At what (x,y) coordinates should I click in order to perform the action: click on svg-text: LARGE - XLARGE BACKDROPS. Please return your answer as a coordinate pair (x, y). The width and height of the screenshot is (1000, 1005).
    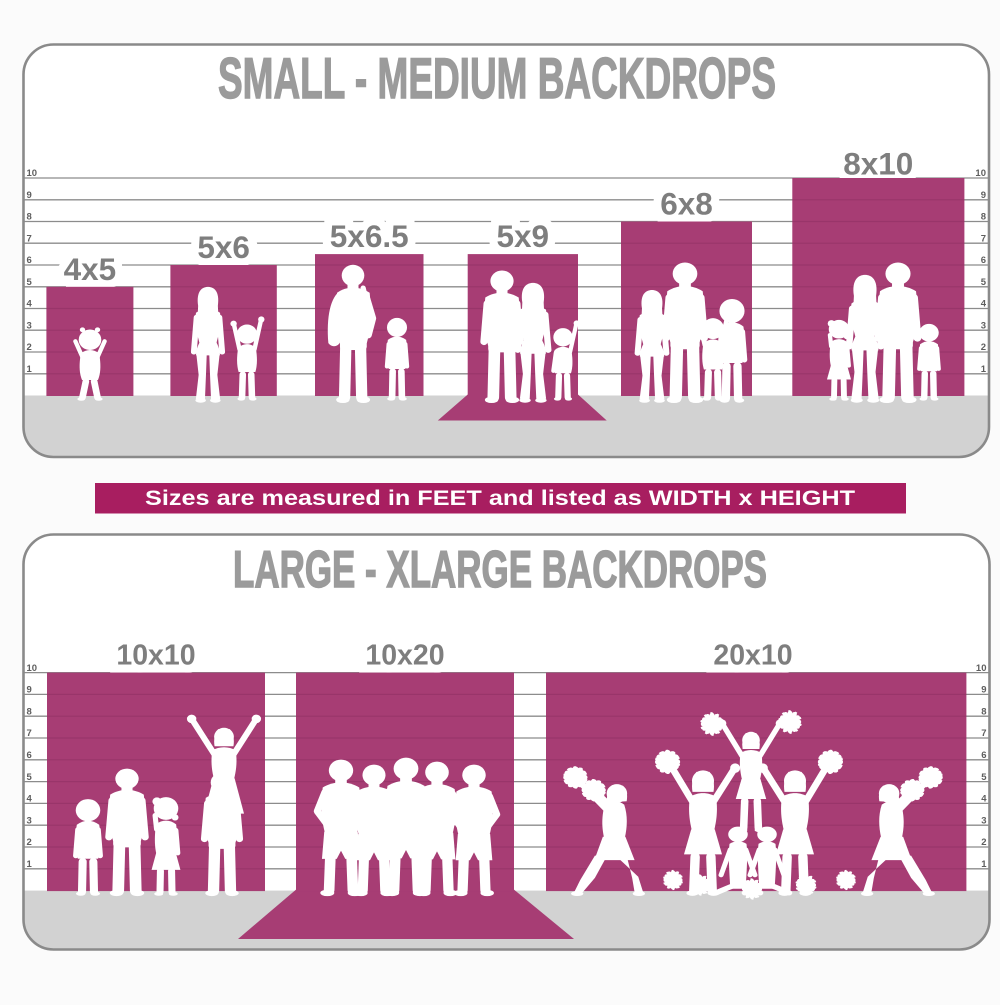
    Looking at the image, I should click on (500, 569).